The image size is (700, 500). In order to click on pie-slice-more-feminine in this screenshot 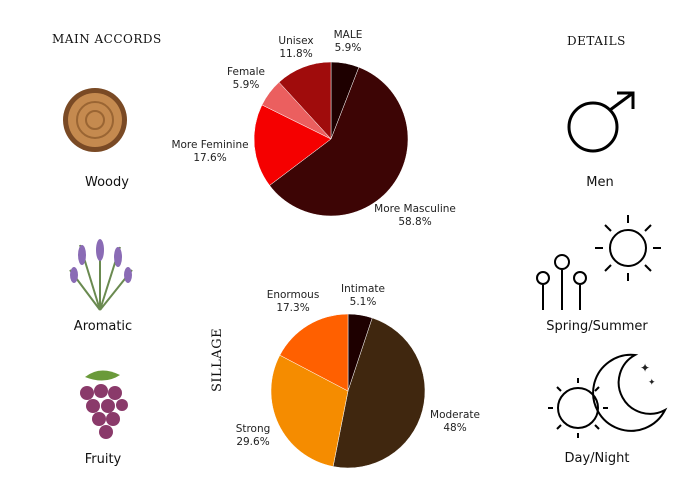, I will do `click(292, 145)`.